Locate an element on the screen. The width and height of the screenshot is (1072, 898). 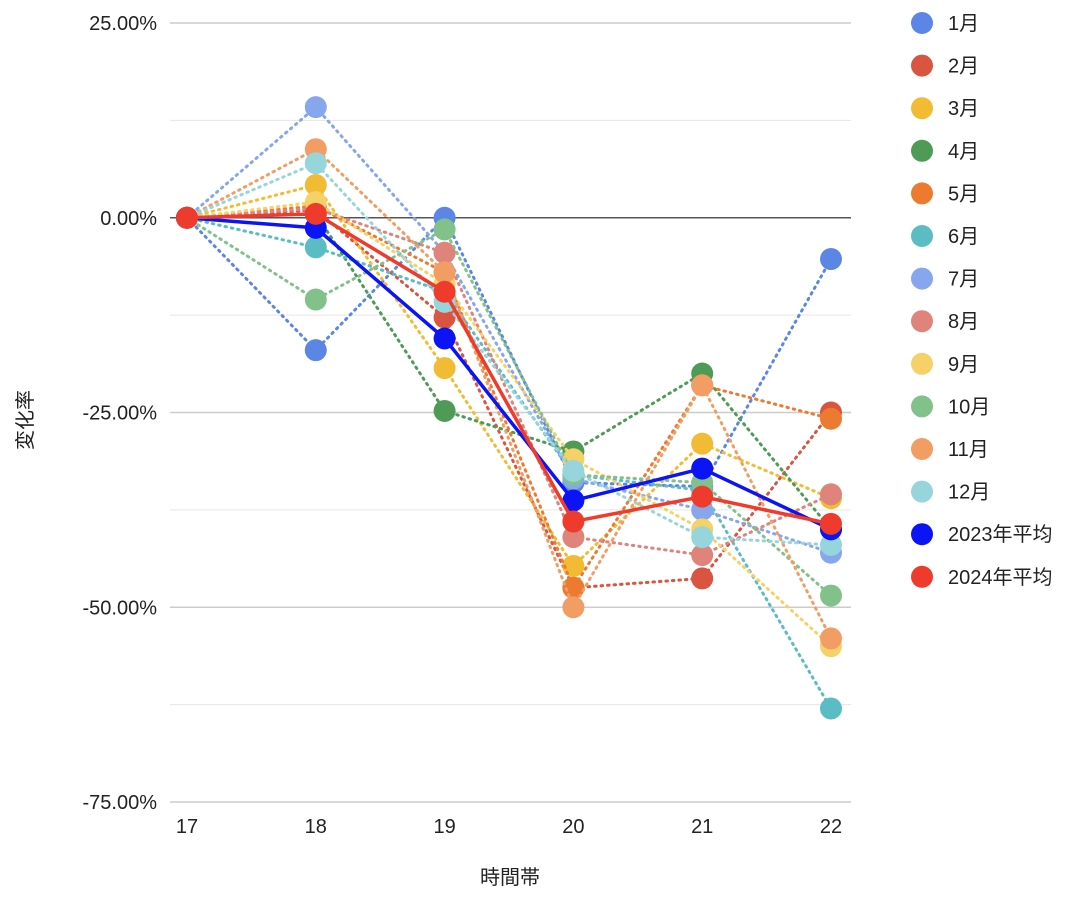
x-tick-label: 21 is located at coordinates (702, 827).